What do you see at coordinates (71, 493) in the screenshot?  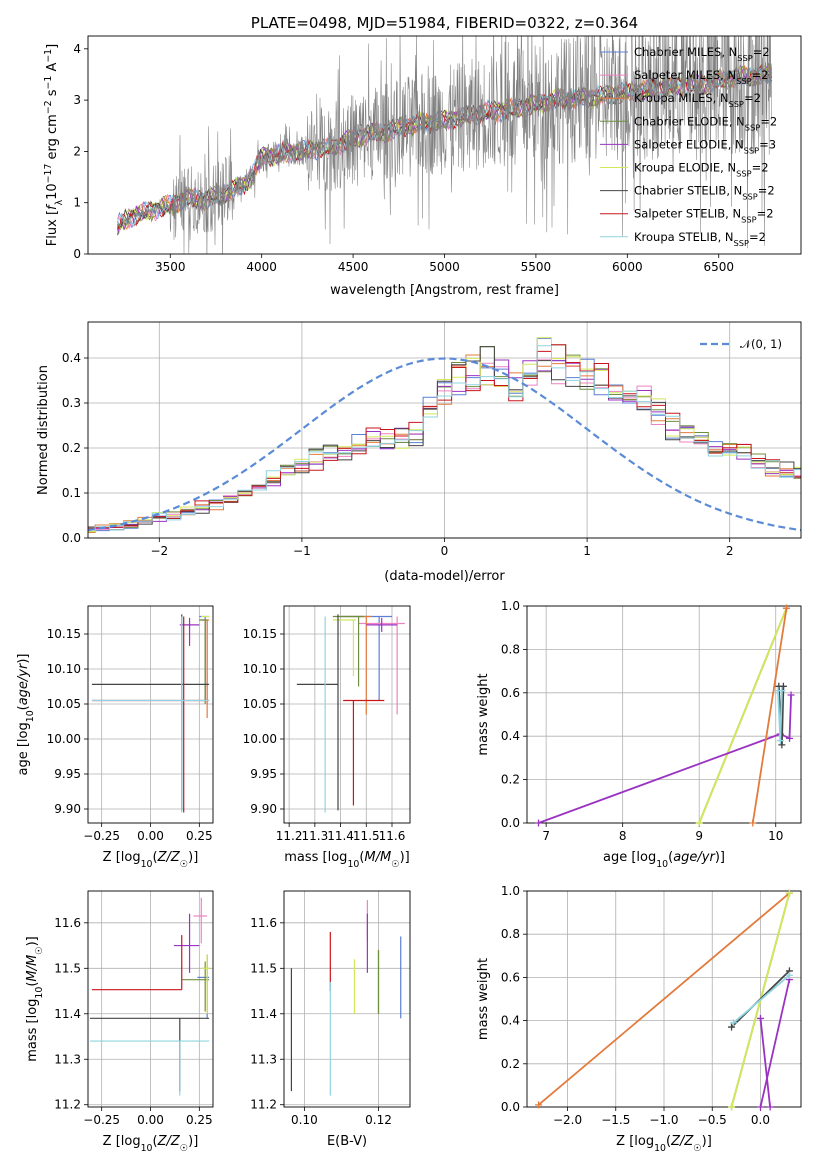 I see `y-tick-label: 0.1` at bounding box center [71, 493].